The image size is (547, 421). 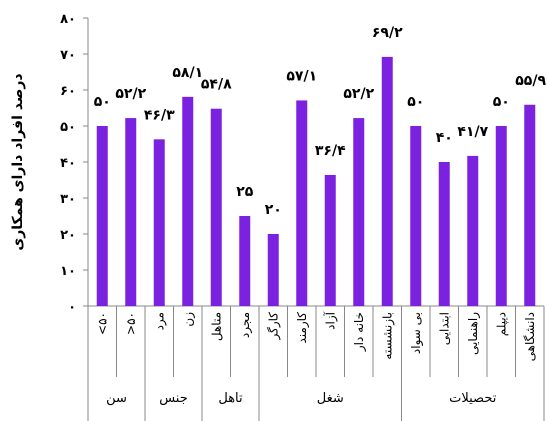 I want to click on y-tick-label: ۲۰, so click(x=68, y=235).